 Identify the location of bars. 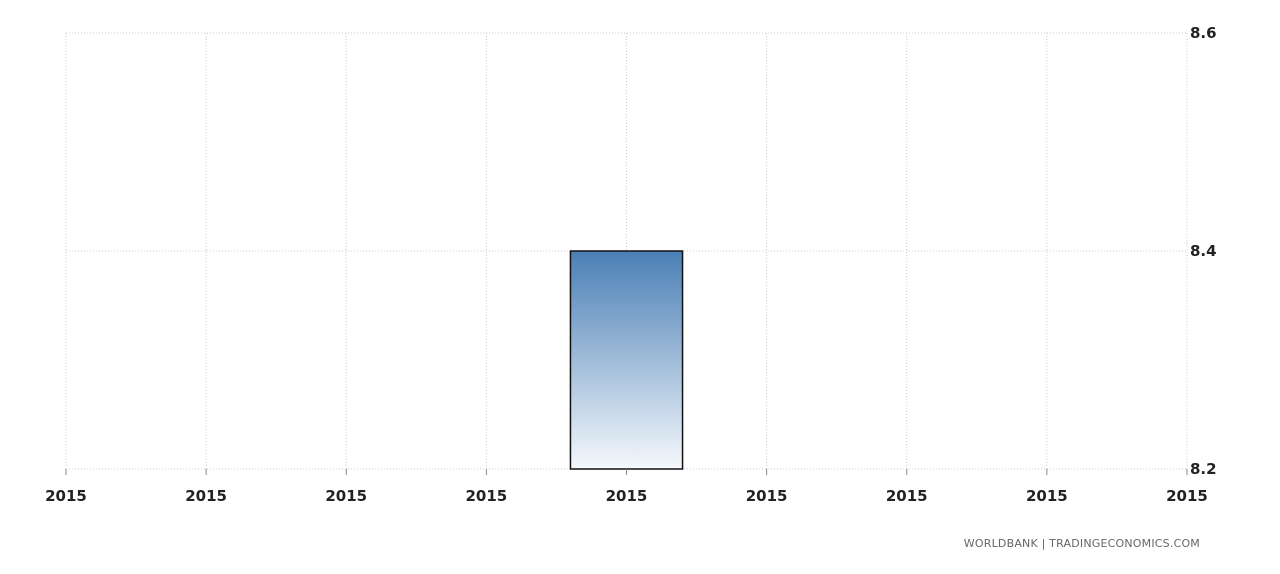
(626, 360).